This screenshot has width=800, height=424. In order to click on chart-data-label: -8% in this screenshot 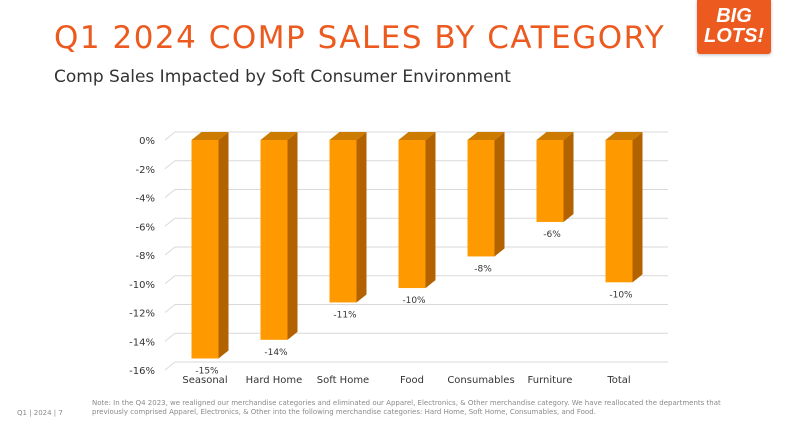, I will do `click(483, 269)`.